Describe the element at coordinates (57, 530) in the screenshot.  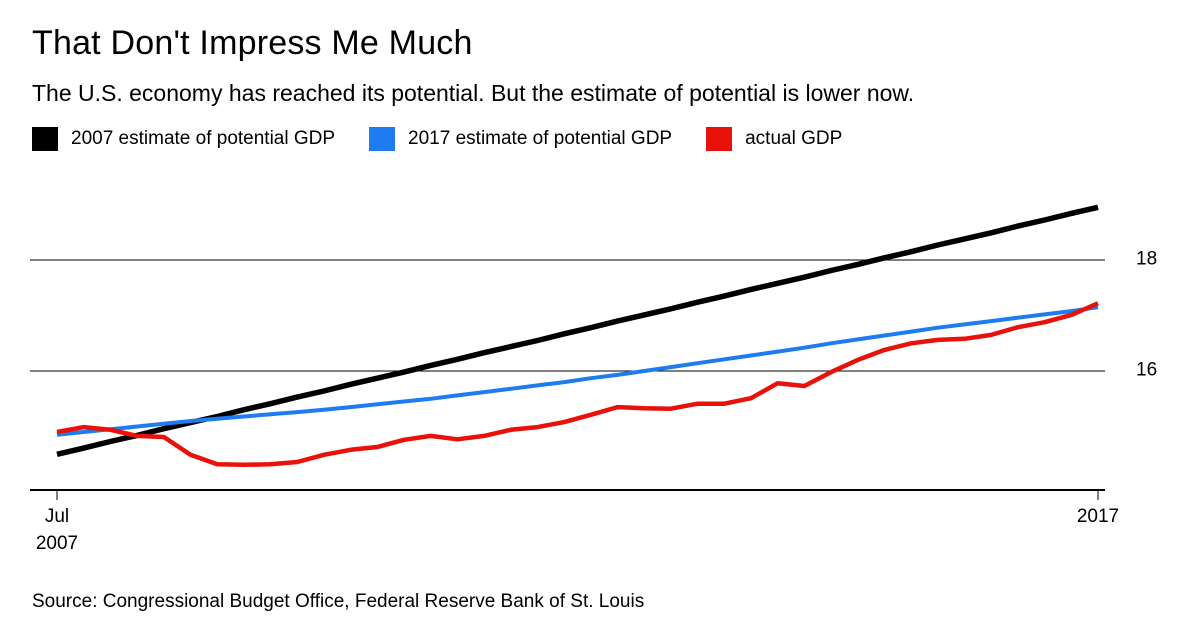
I see `x-axis-tick-label-jul-2007: Jul 2007` at that location.